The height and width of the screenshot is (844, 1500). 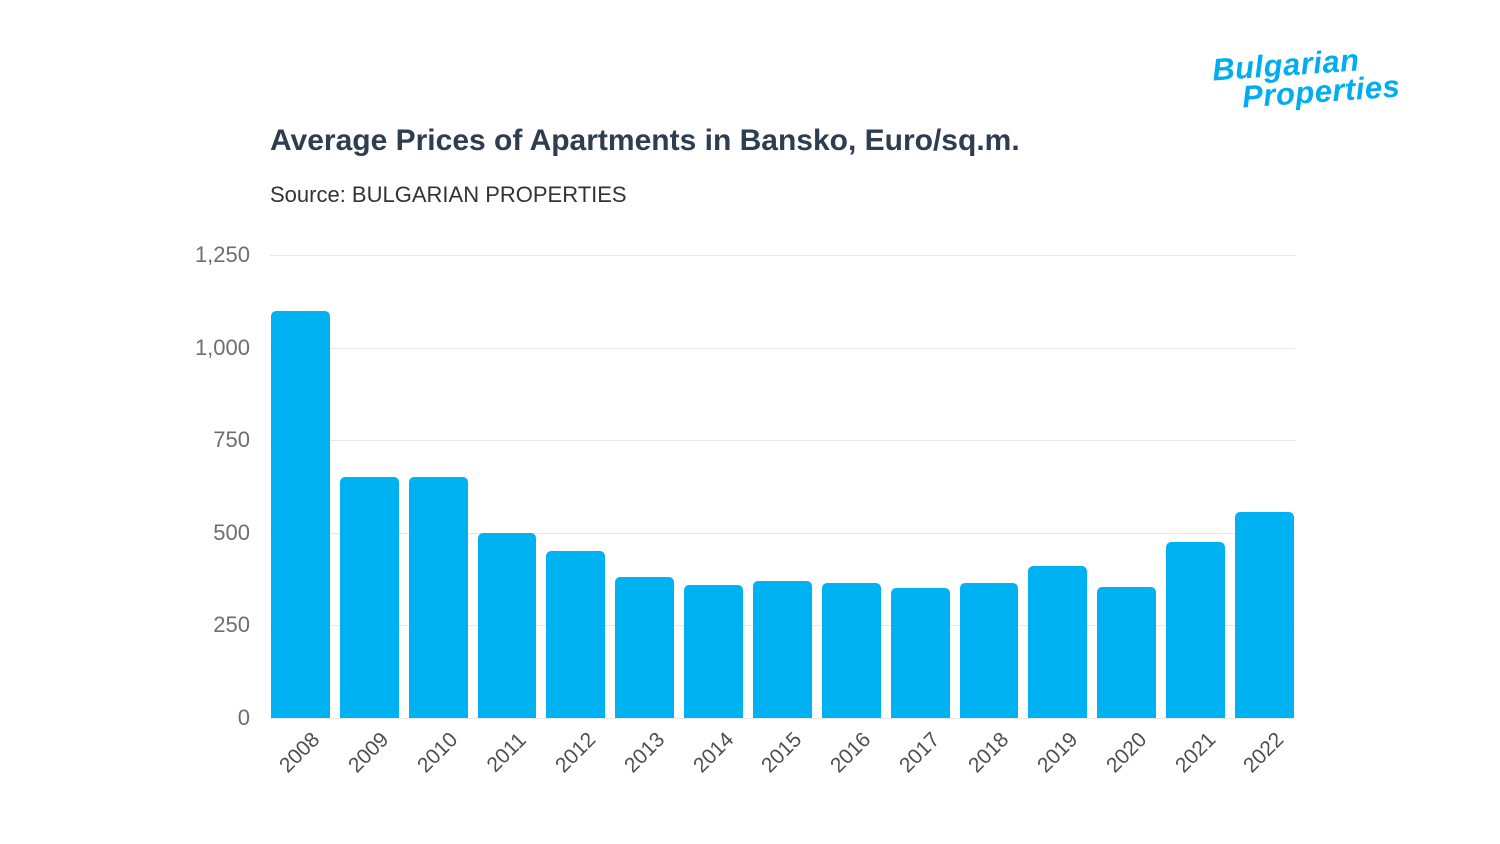 I want to click on x-tick-label-2022: 2022, so click(x=1264, y=752).